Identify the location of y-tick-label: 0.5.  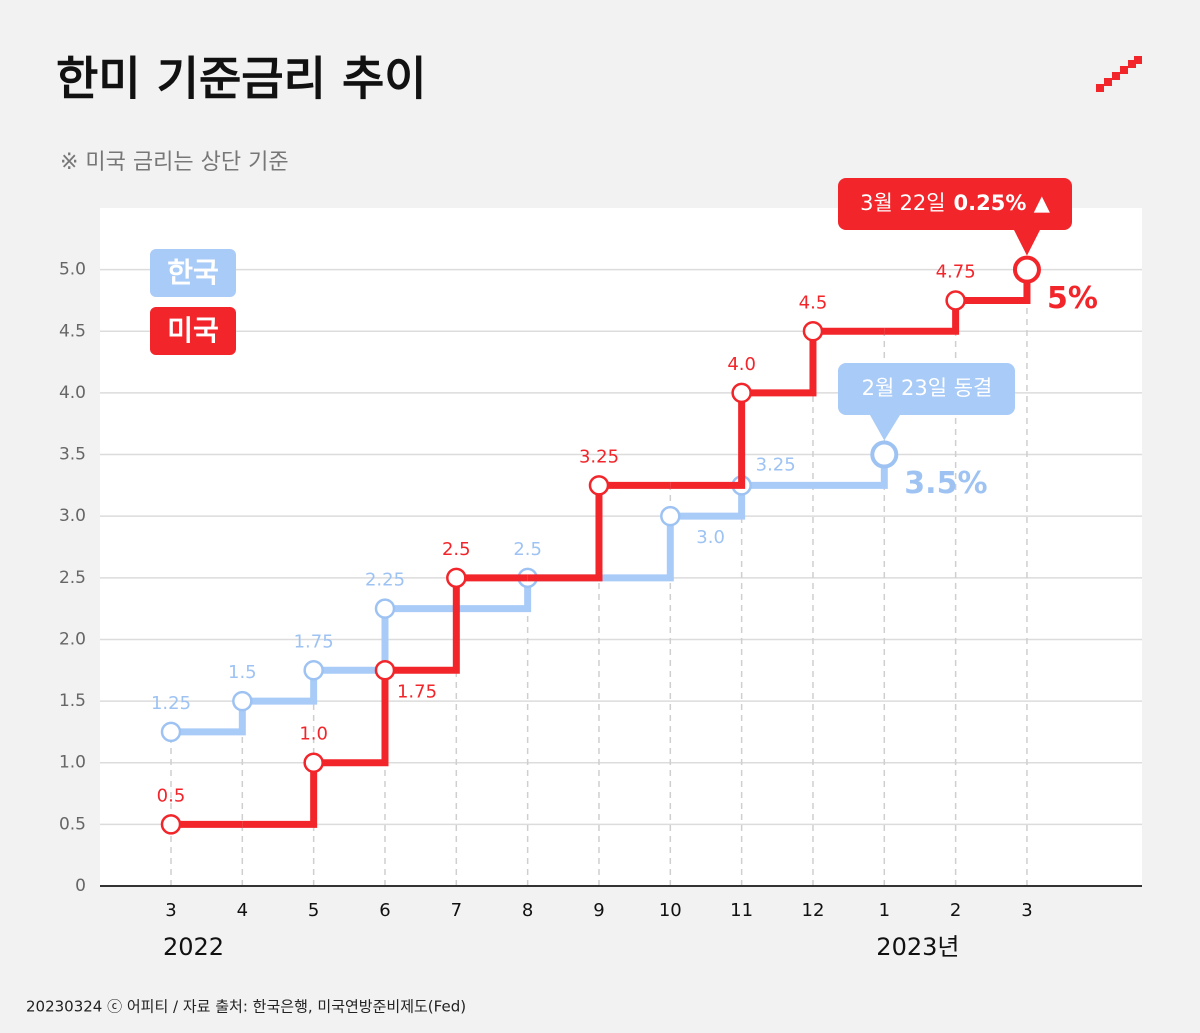
(72, 824).